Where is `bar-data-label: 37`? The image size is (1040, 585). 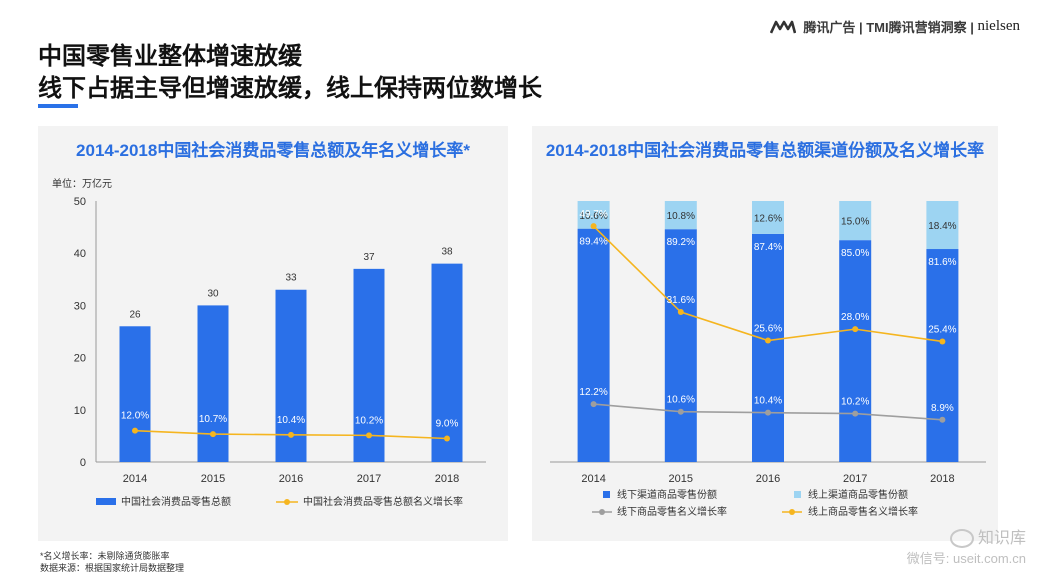 bar-data-label: 37 is located at coordinates (369, 257).